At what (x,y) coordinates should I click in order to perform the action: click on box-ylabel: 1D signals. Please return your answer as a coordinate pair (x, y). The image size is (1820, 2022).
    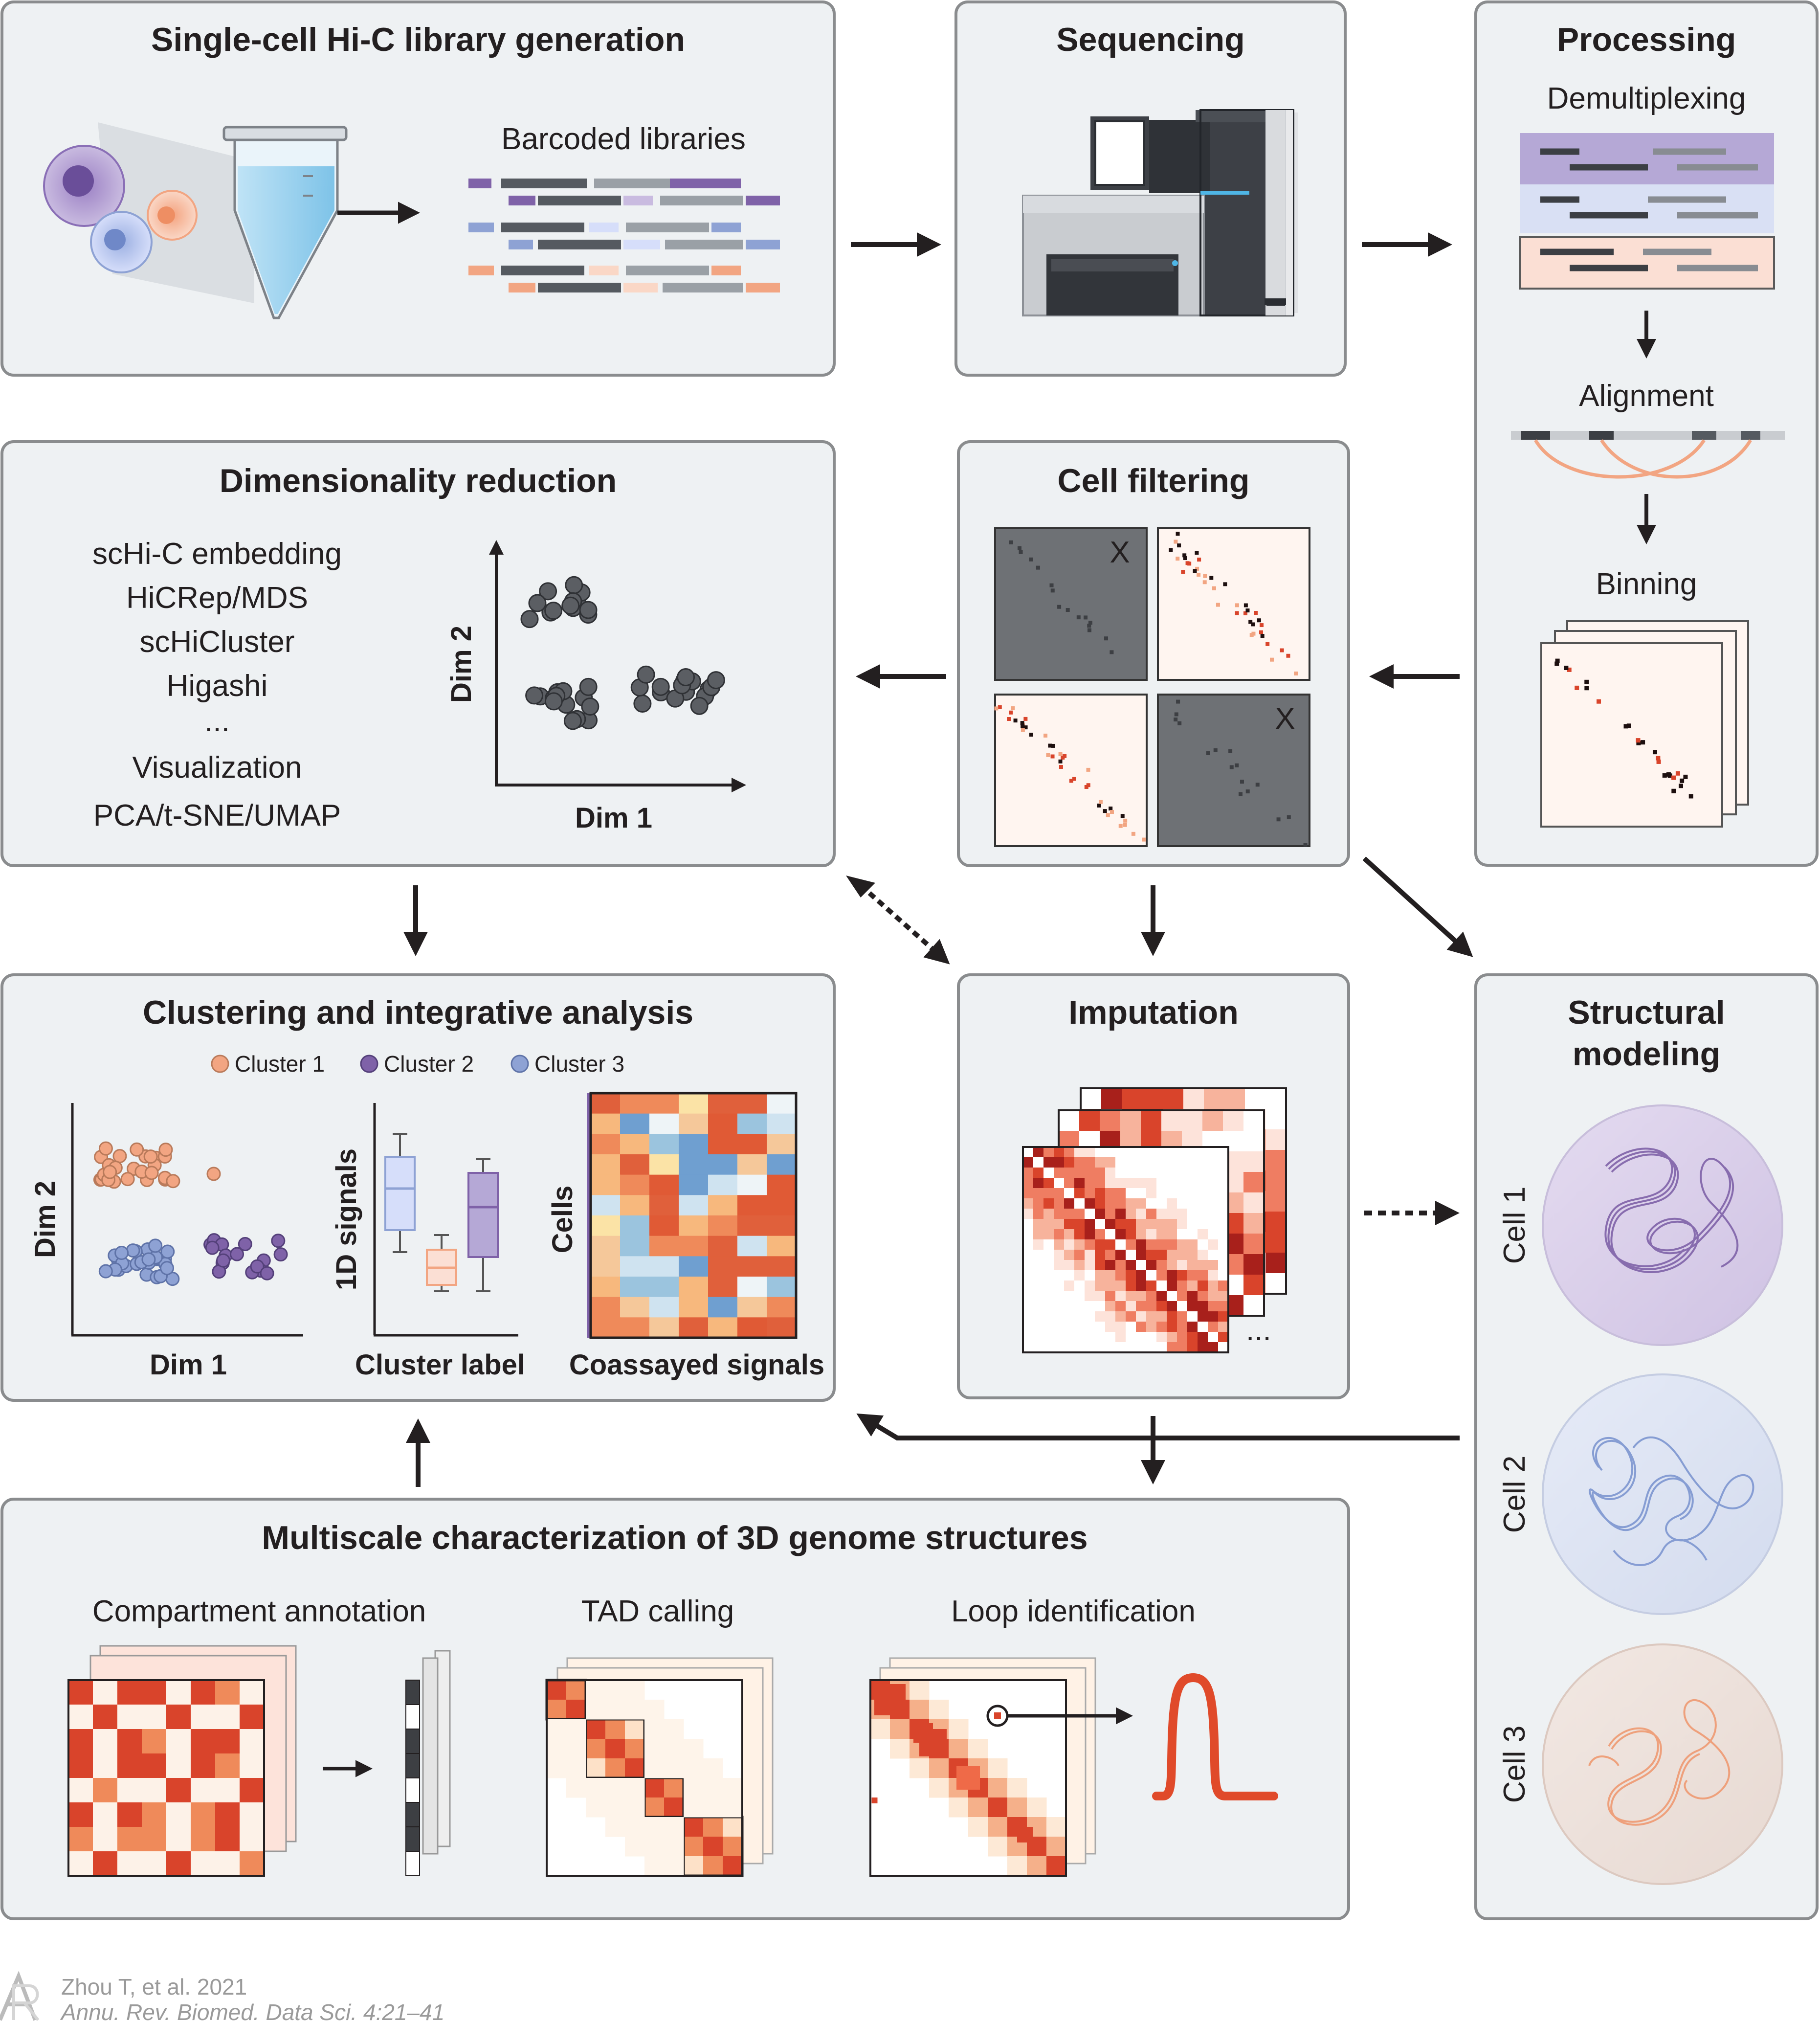
    Looking at the image, I should click on (346, 1219).